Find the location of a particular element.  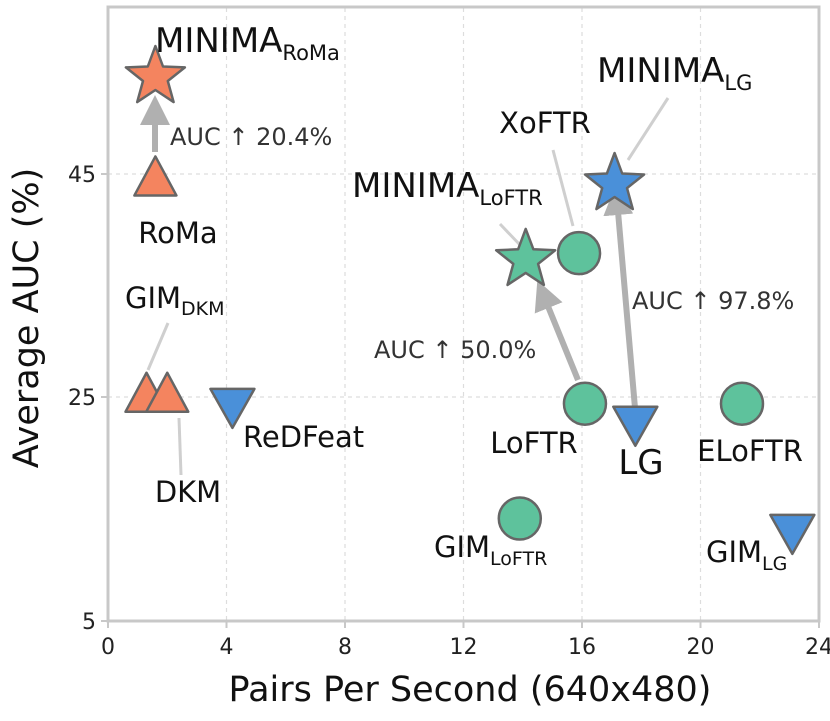

x-tick-label: 8 is located at coordinates (345, 647).